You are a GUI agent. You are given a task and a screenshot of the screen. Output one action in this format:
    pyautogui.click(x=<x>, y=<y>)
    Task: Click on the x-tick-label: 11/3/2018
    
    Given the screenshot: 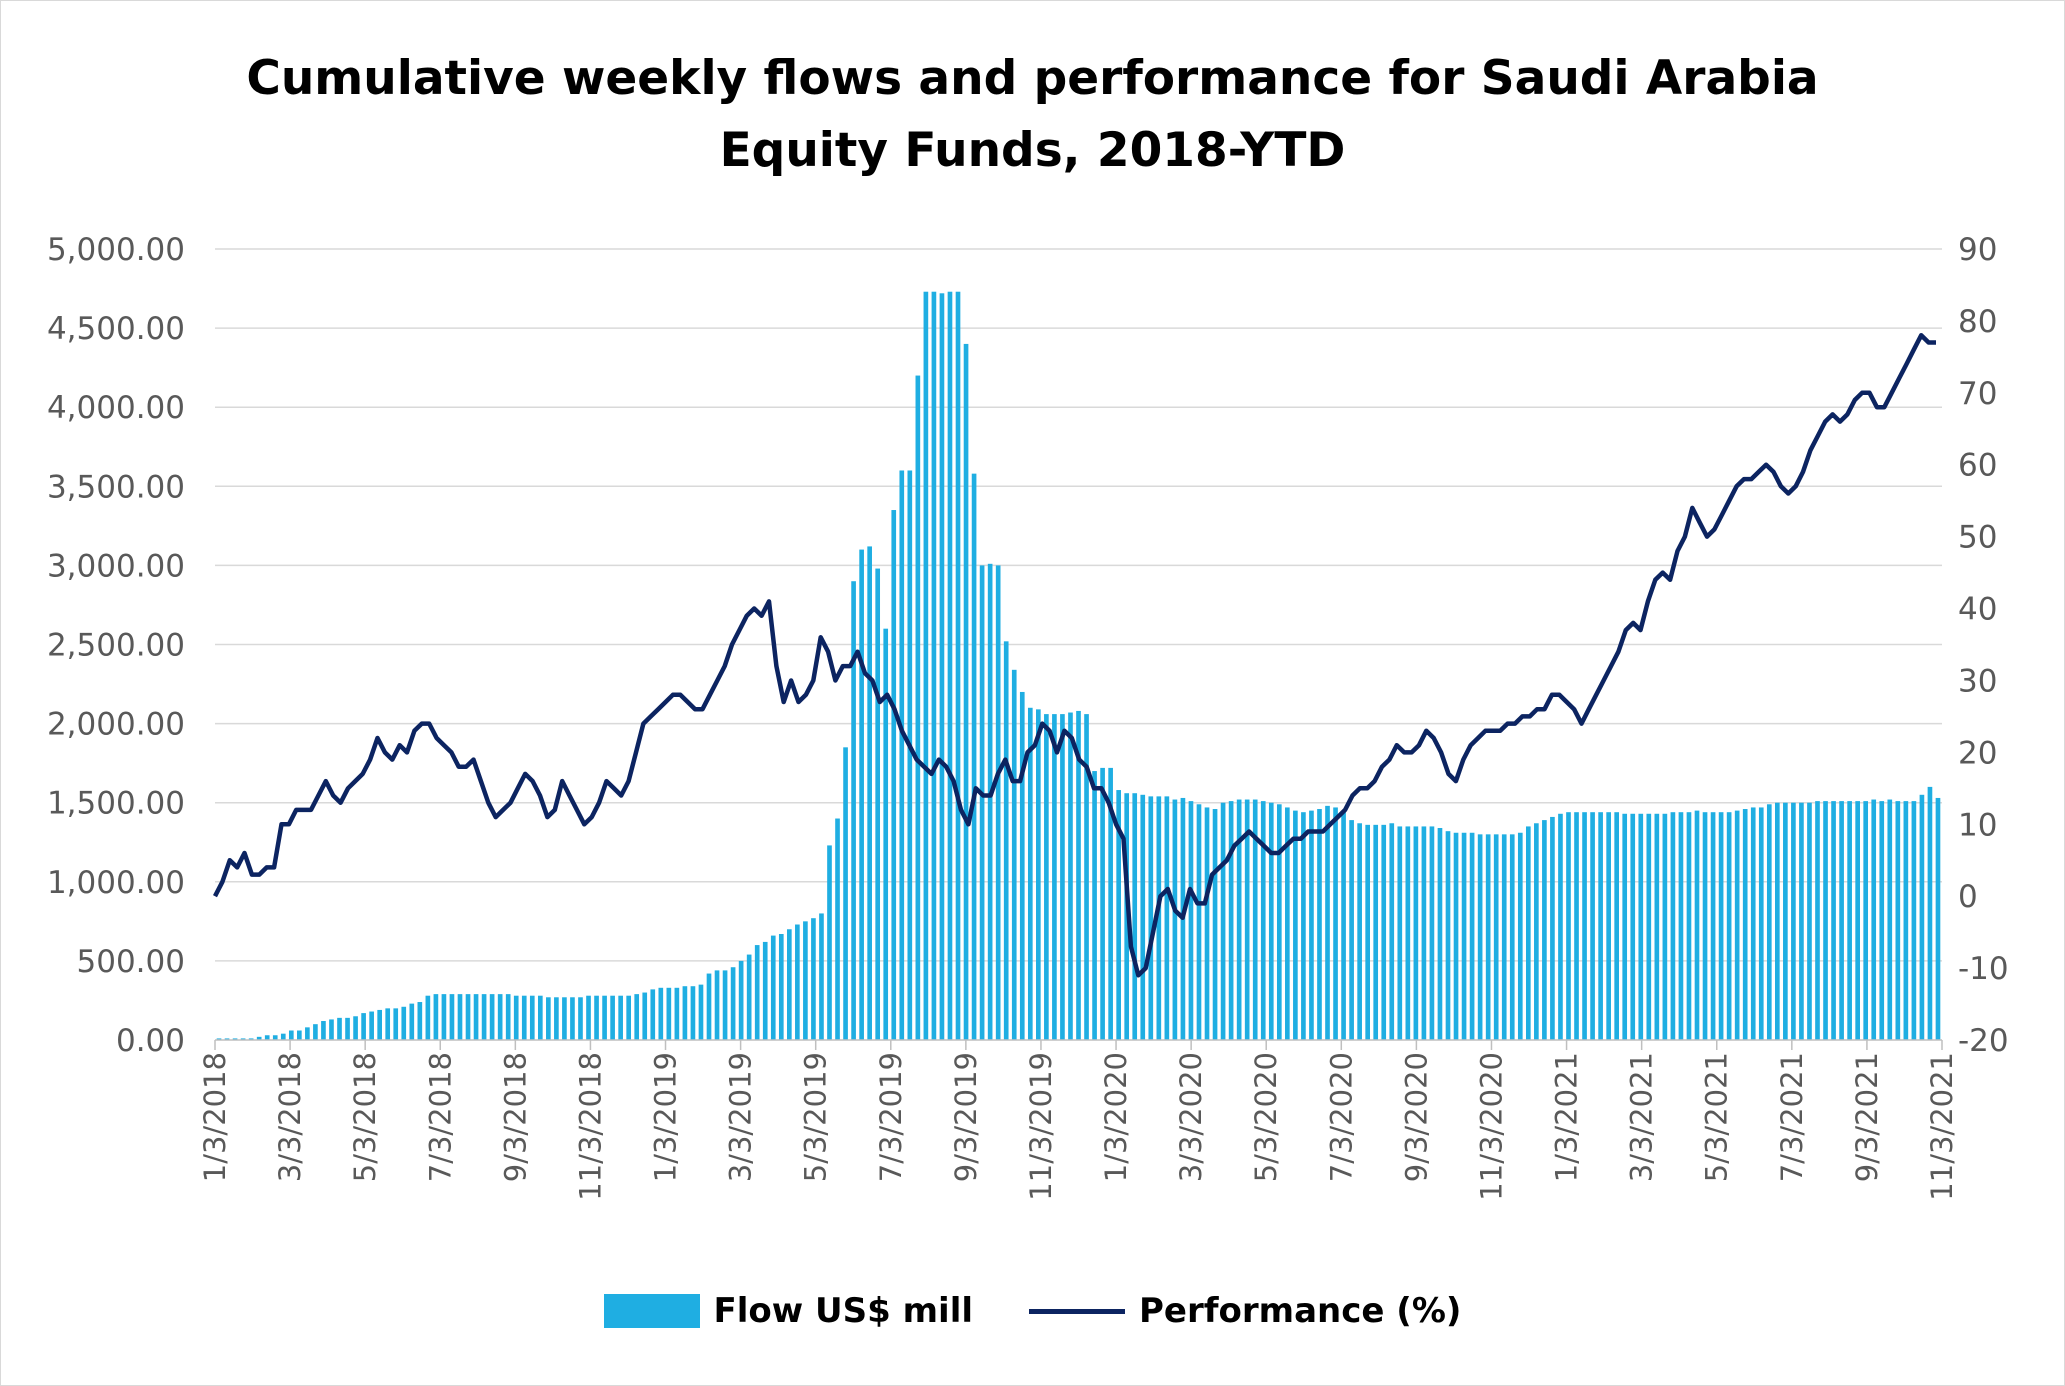 What is the action you would take?
    pyautogui.click(x=590, y=1126)
    